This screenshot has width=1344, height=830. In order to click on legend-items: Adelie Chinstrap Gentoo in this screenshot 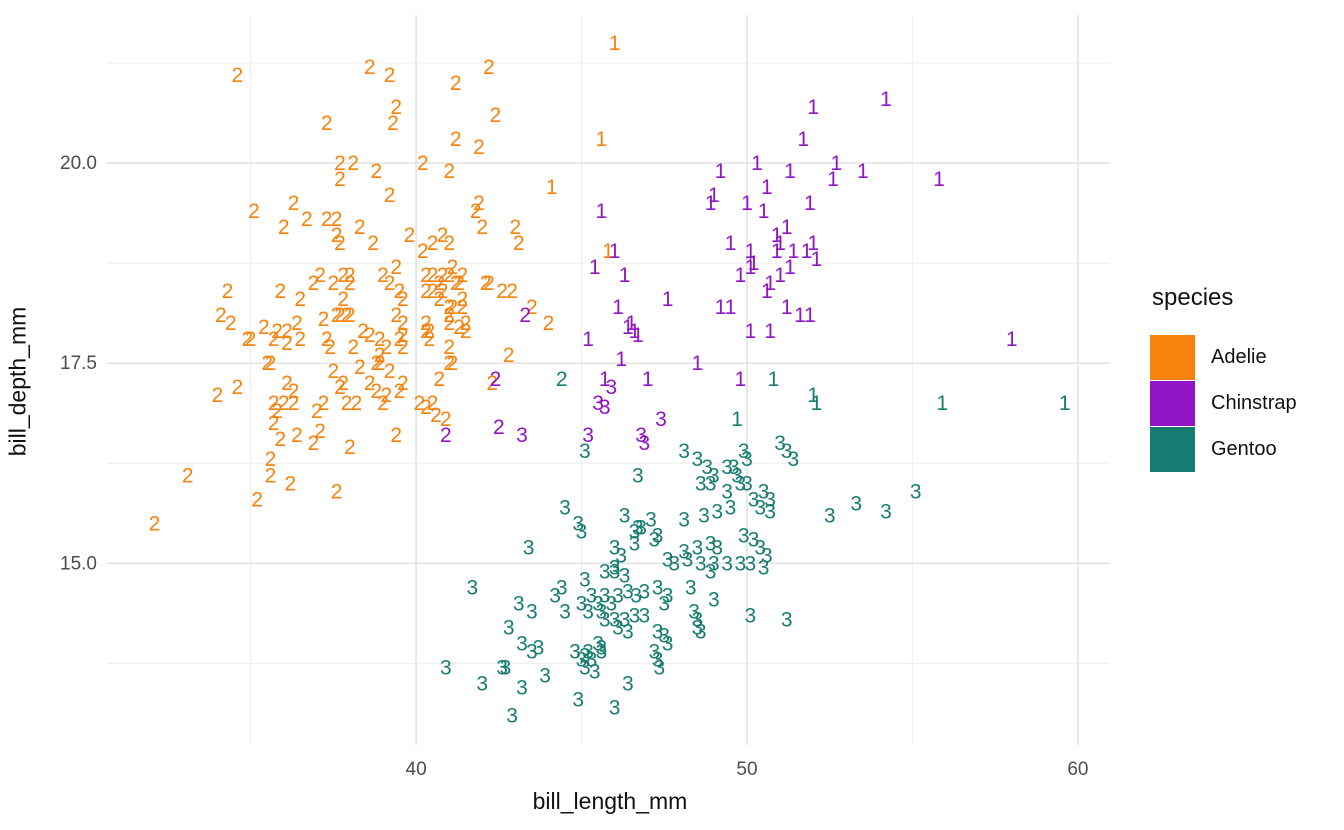, I will do `click(1242, 403)`.